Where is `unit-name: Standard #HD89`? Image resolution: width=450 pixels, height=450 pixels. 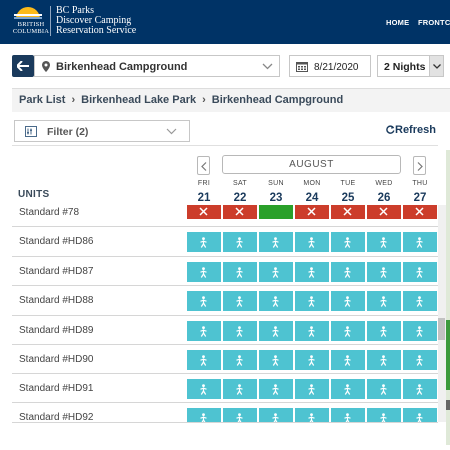 unit-name: Standard #HD89 is located at coordinates (56, 330).